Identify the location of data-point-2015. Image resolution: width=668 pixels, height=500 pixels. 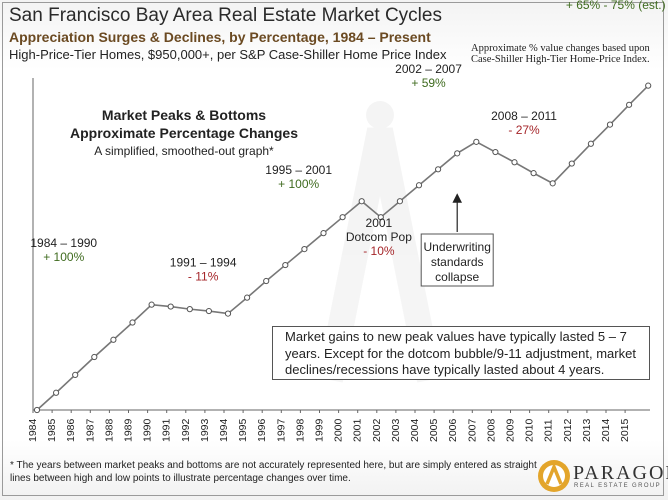
(629, 104).